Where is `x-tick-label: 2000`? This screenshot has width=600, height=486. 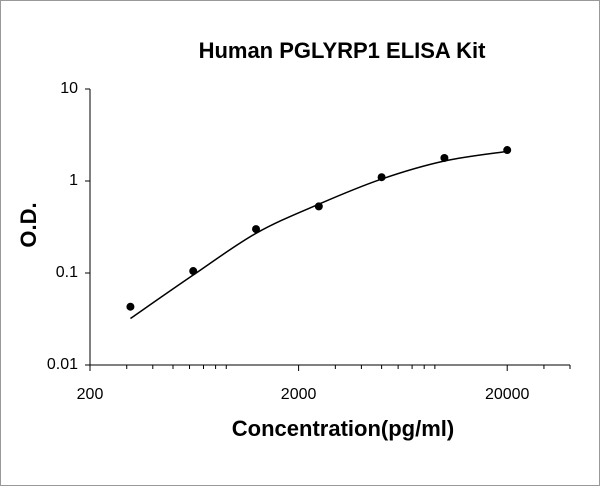
x-tick-label: 2000 is located at coordinates (299, 394).